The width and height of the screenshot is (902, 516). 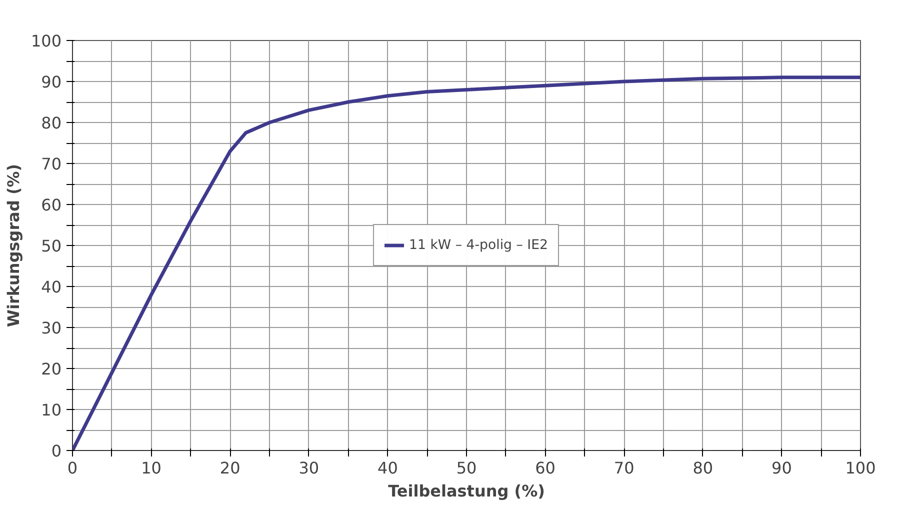 I want to click on y-tick-label: 80, so click(x=51, y=123).